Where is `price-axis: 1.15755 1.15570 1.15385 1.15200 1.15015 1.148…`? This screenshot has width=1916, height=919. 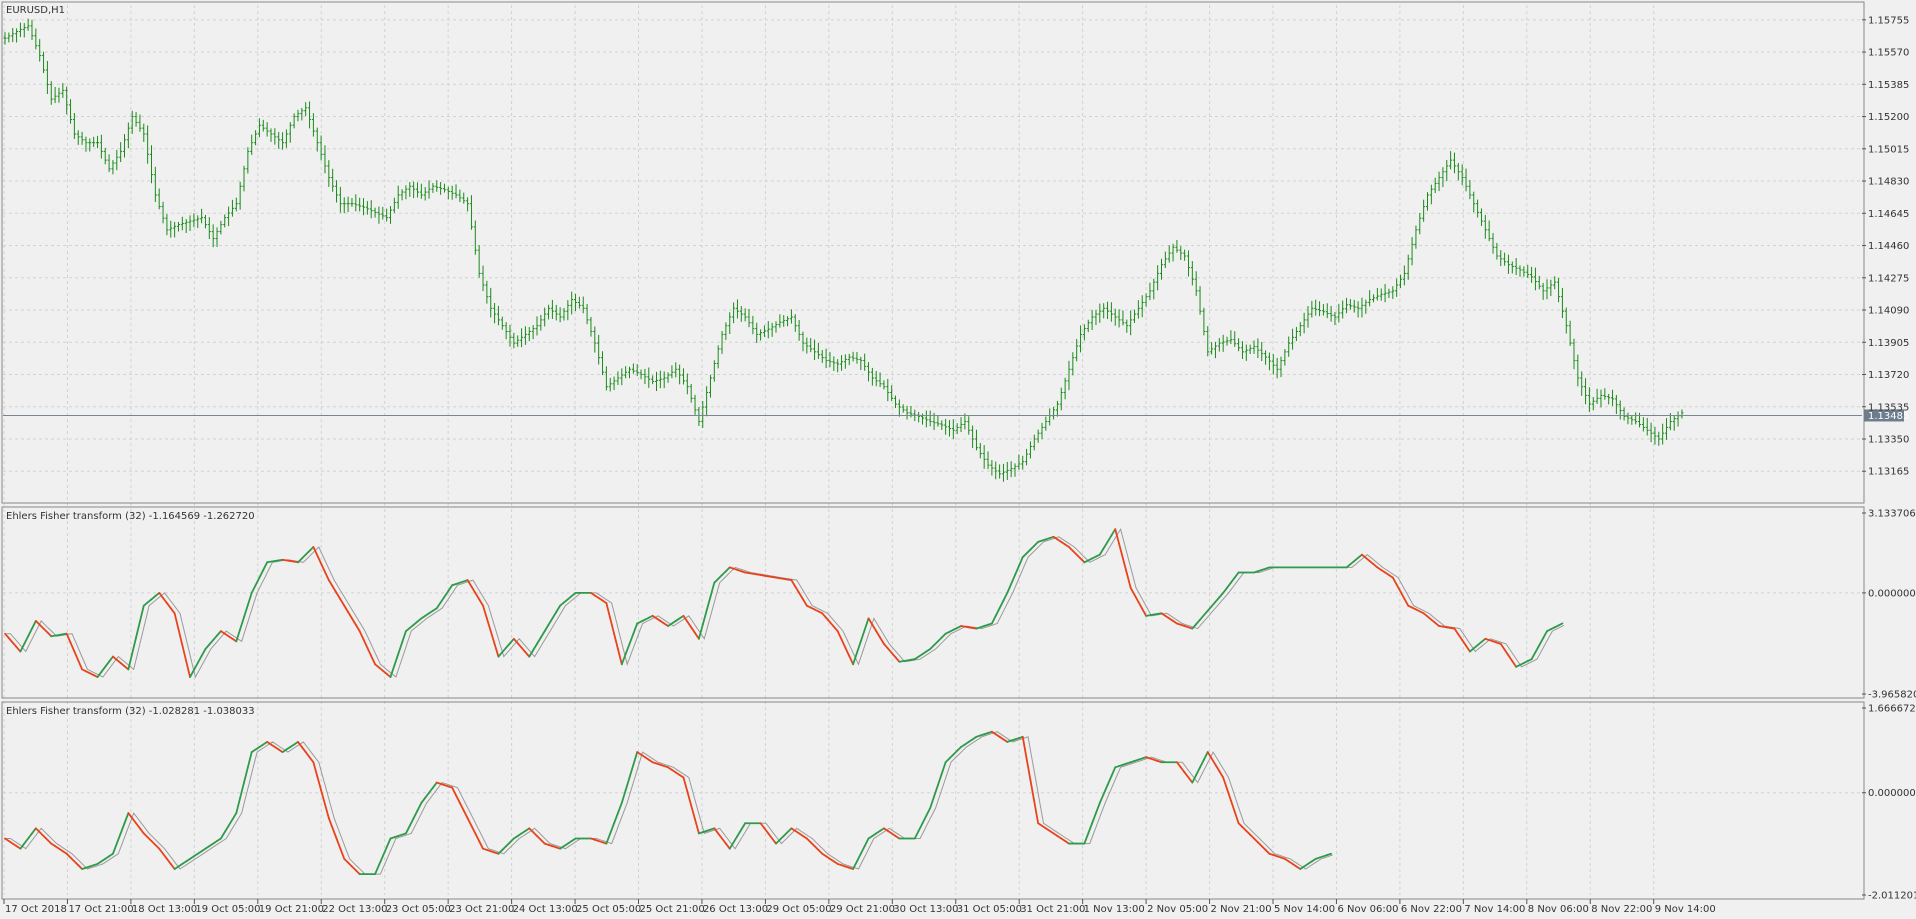
price-axis: 1.15755 1.15570 1.15385 1.15200 1.15015 1.148… is located at coordinates (1889, 458).